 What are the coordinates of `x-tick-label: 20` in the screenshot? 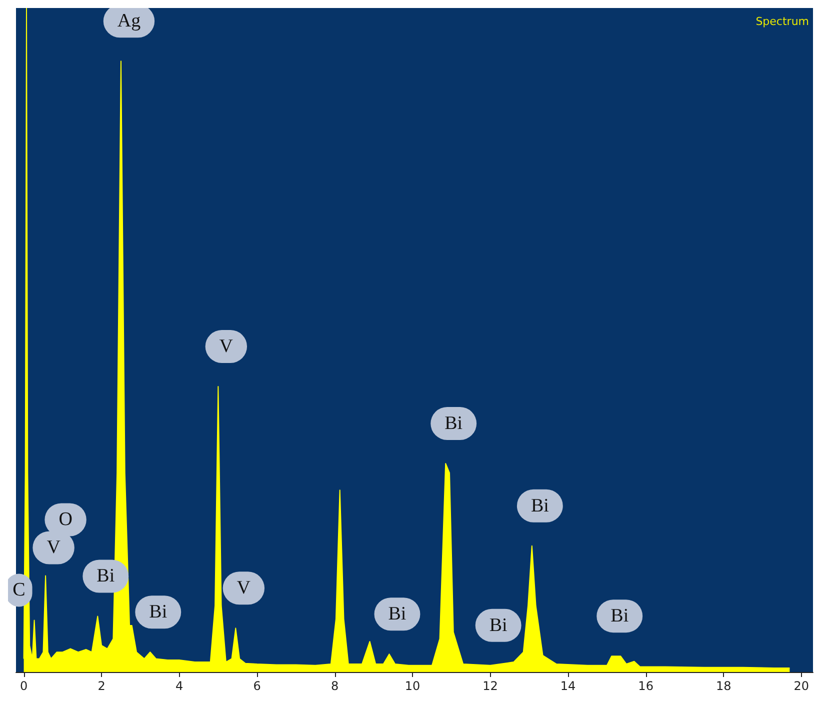 It's located at (801, 686).